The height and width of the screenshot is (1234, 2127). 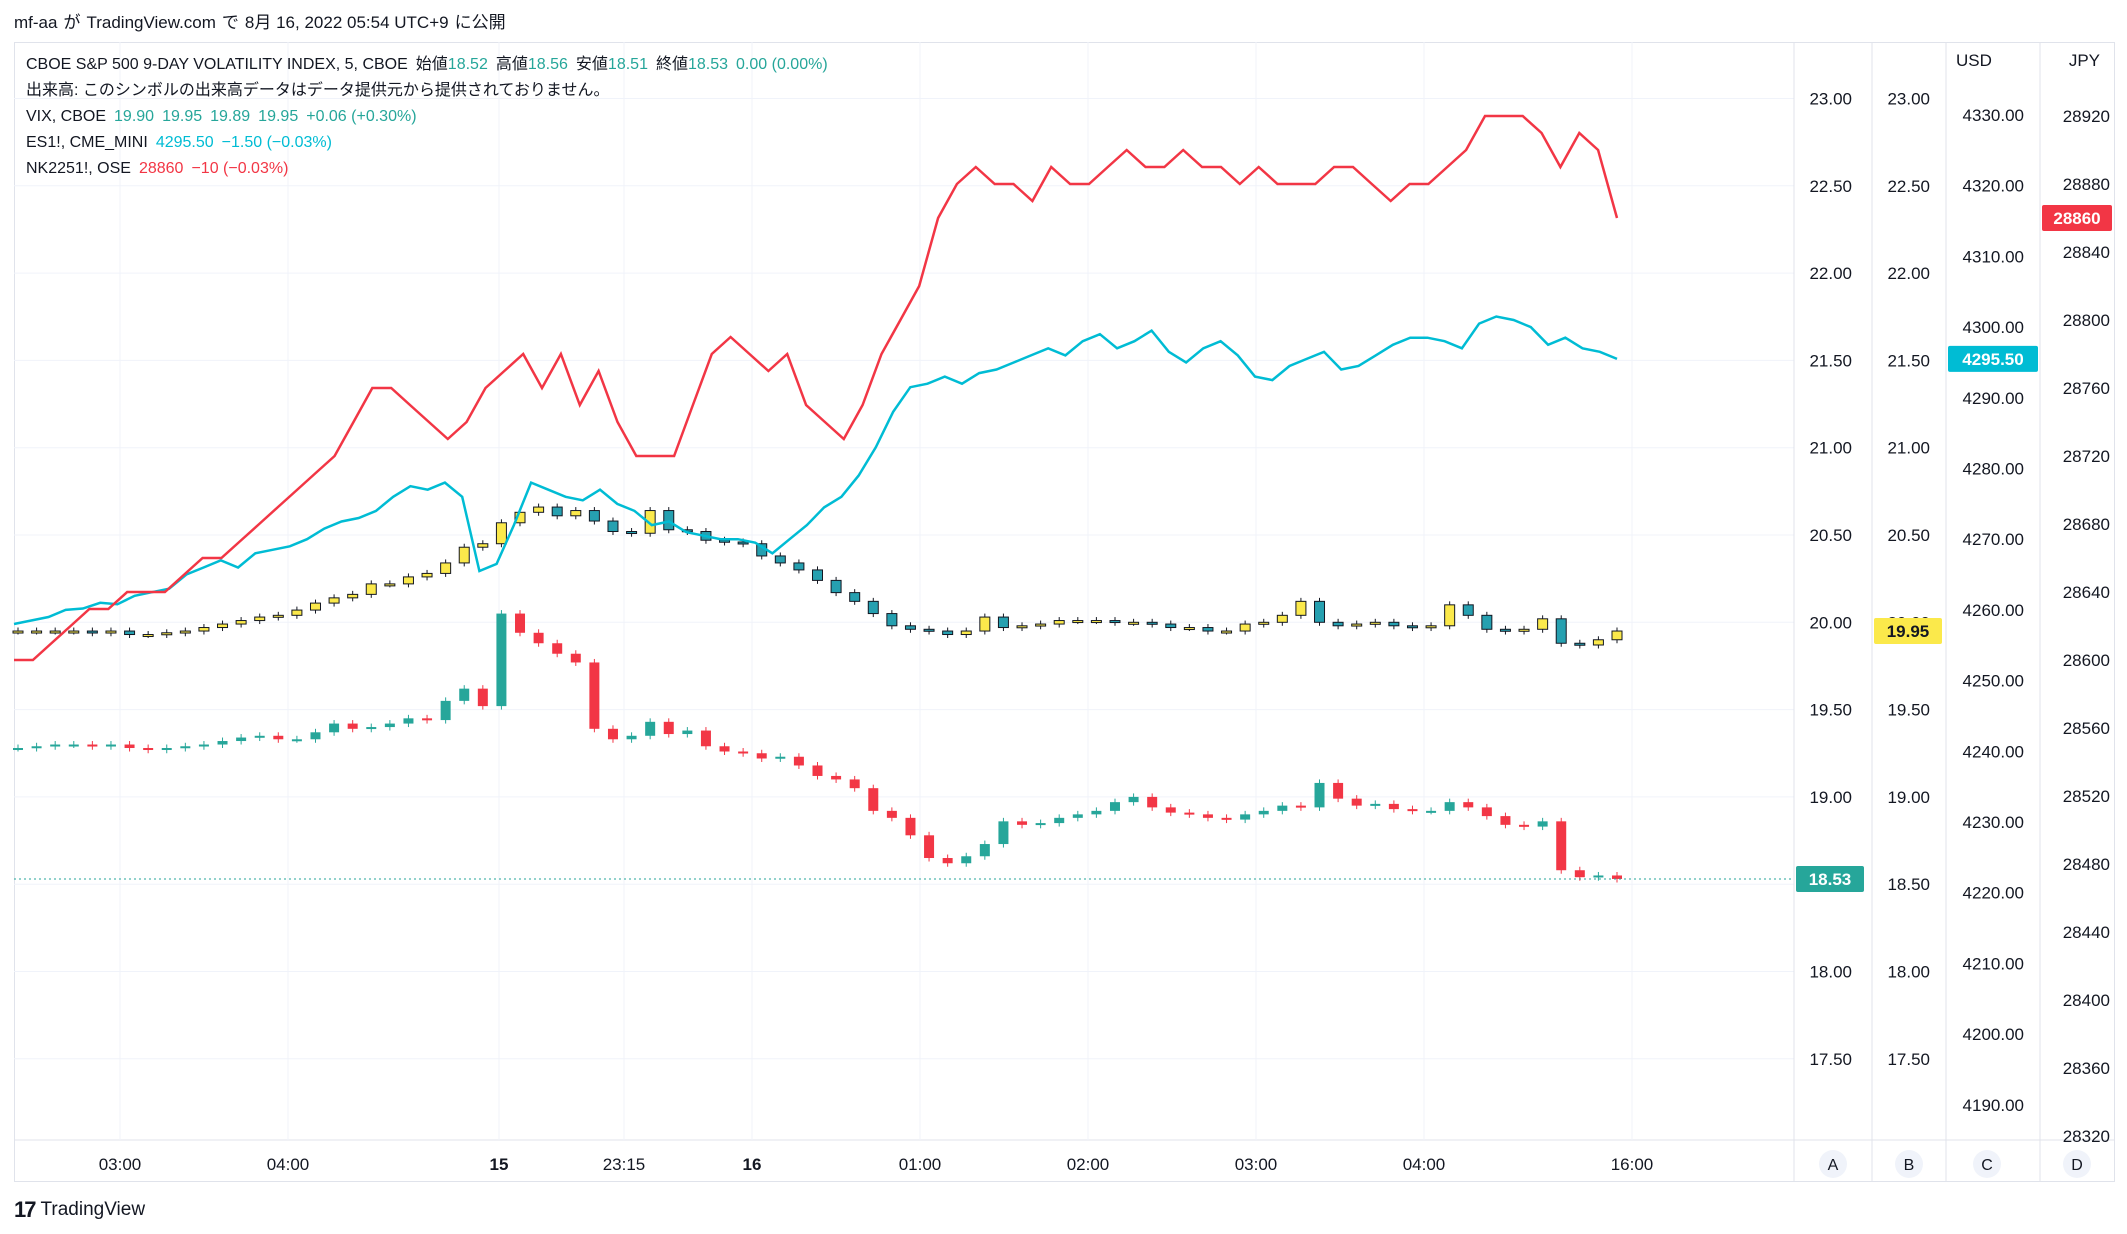 What do you see at coordinates (627, 64) in the screenshot?
I see `legend-low: 18.51` at bounding box center [627, 64].